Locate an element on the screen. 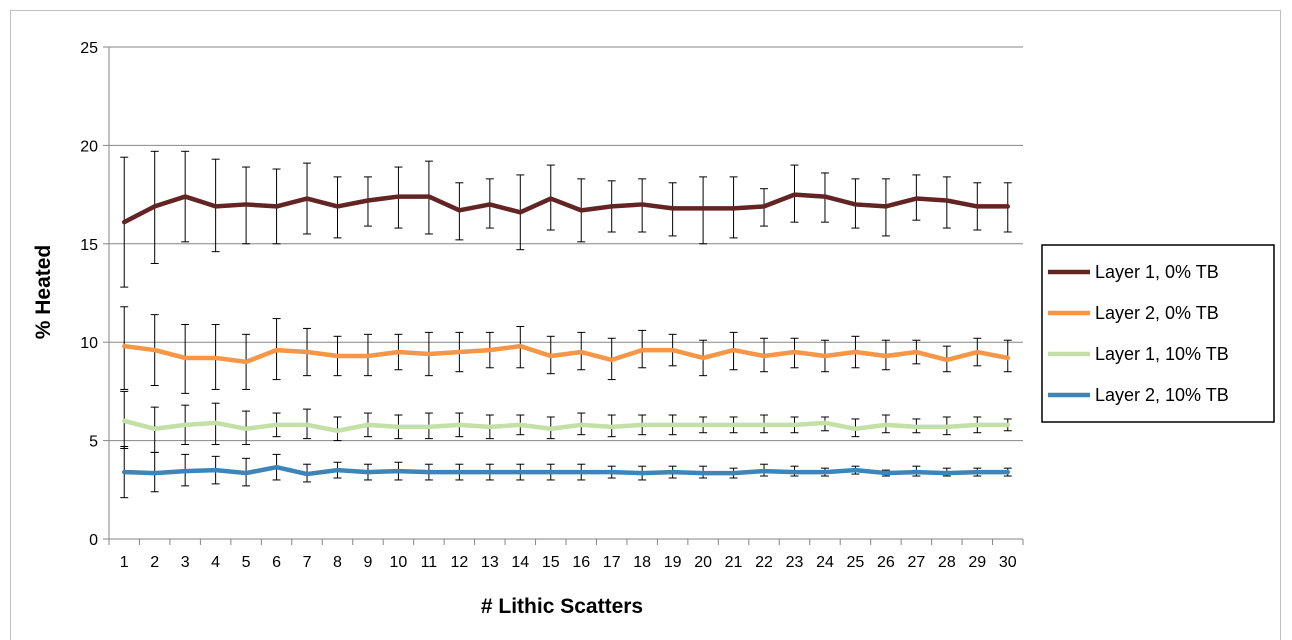  x-tick-label: 23 is located at coordinates (795, 562).